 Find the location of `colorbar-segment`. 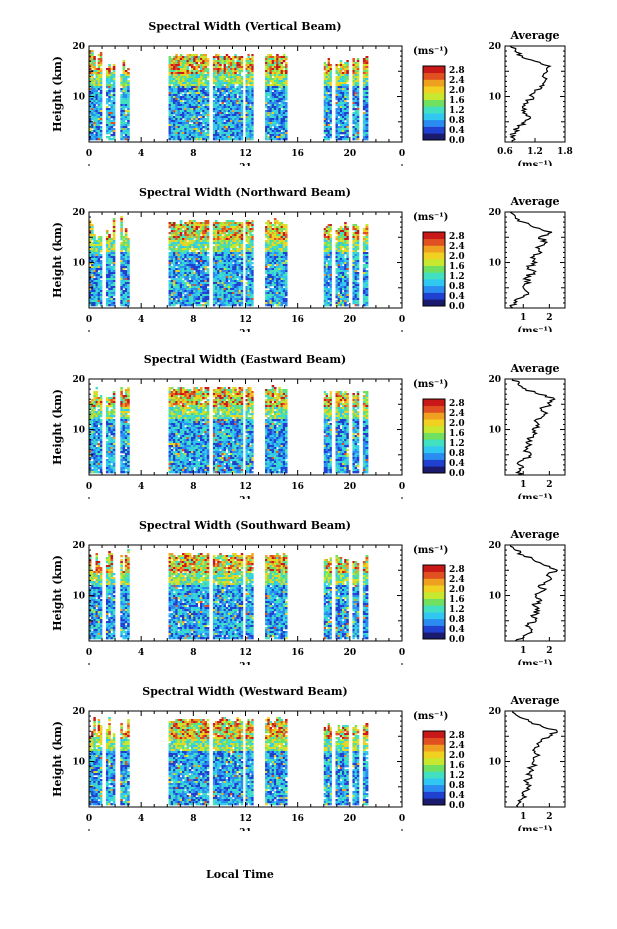

colorbar-segment is located at coordinates (434, 90).